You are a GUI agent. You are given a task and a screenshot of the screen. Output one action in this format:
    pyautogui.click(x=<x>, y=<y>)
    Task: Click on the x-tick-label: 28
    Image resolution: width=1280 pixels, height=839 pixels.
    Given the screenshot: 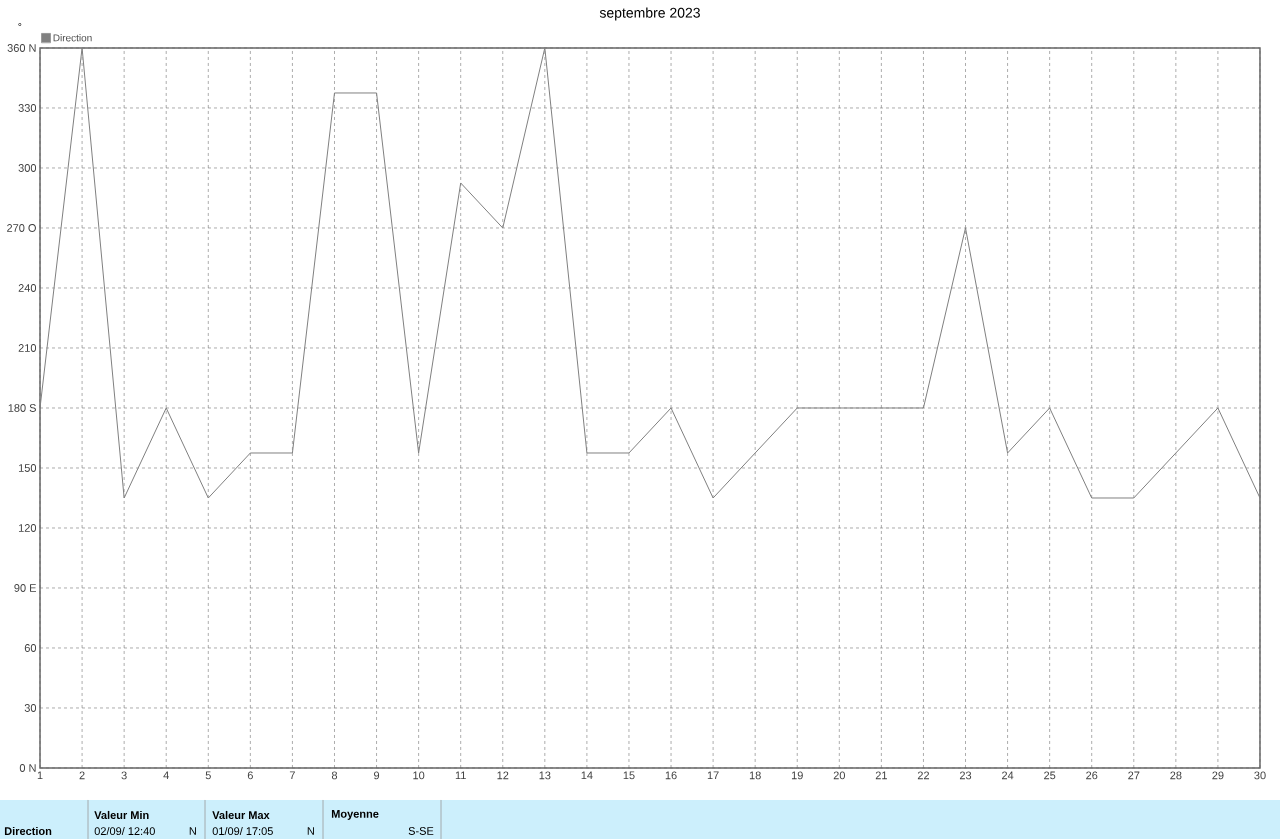 What is the action you would take?
    pyautogui.click(x=1176, y=775)
    